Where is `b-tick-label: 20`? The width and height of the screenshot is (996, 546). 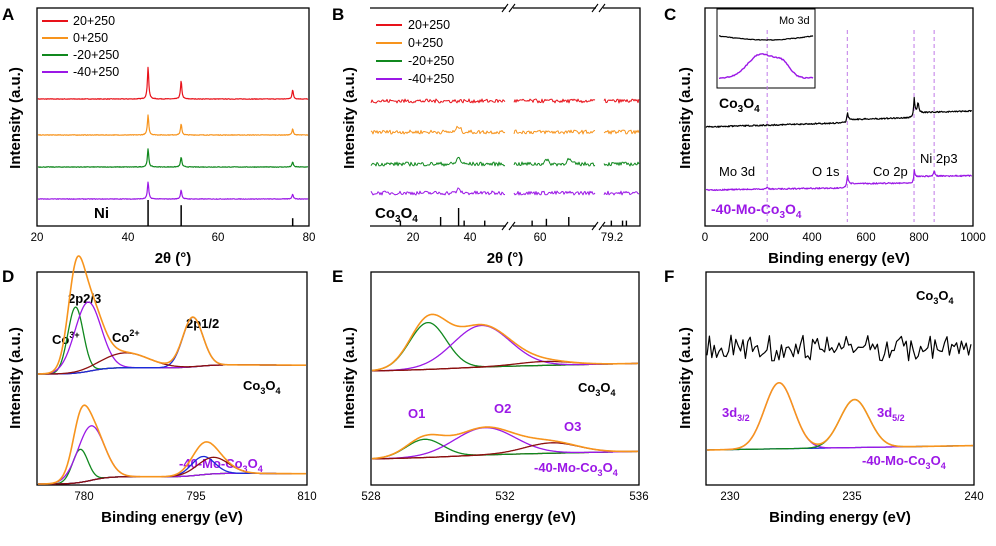
b-tick-label: 20 is located at coordinates (413, 238).